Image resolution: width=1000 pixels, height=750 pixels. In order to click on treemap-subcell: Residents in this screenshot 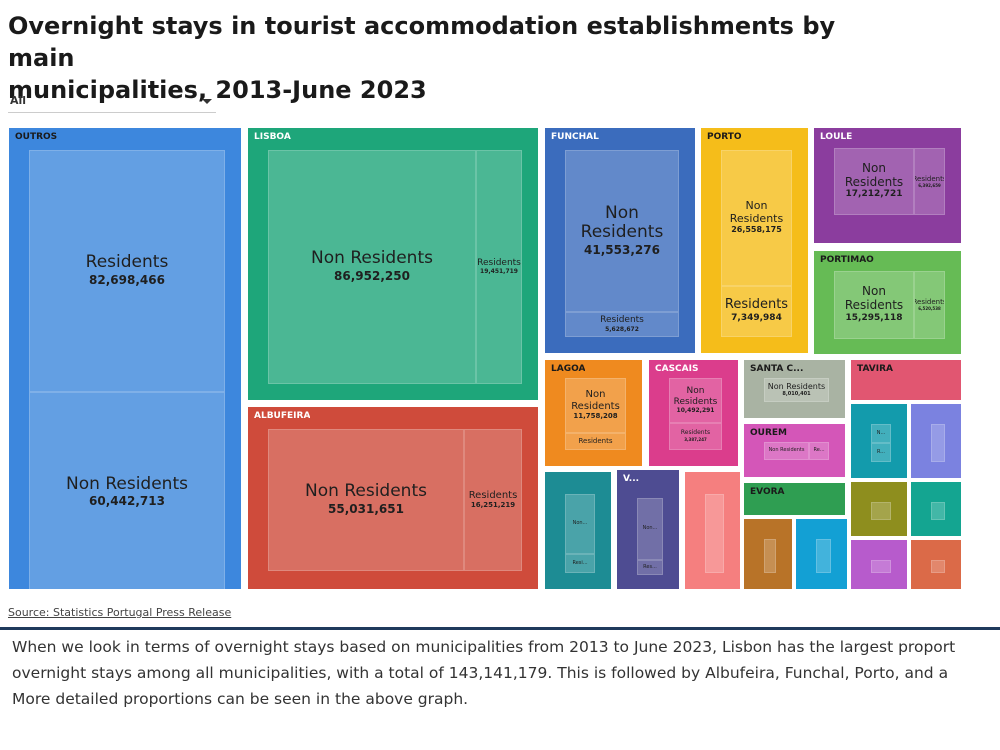, I will do `click(595, 441)`.